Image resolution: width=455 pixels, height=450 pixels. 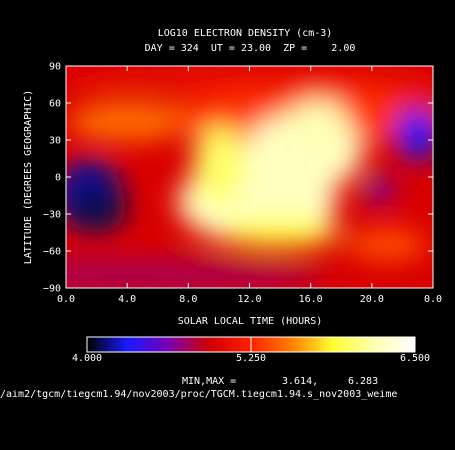 I want to click on y-tick-label: 90, so click(x=55, y=67).